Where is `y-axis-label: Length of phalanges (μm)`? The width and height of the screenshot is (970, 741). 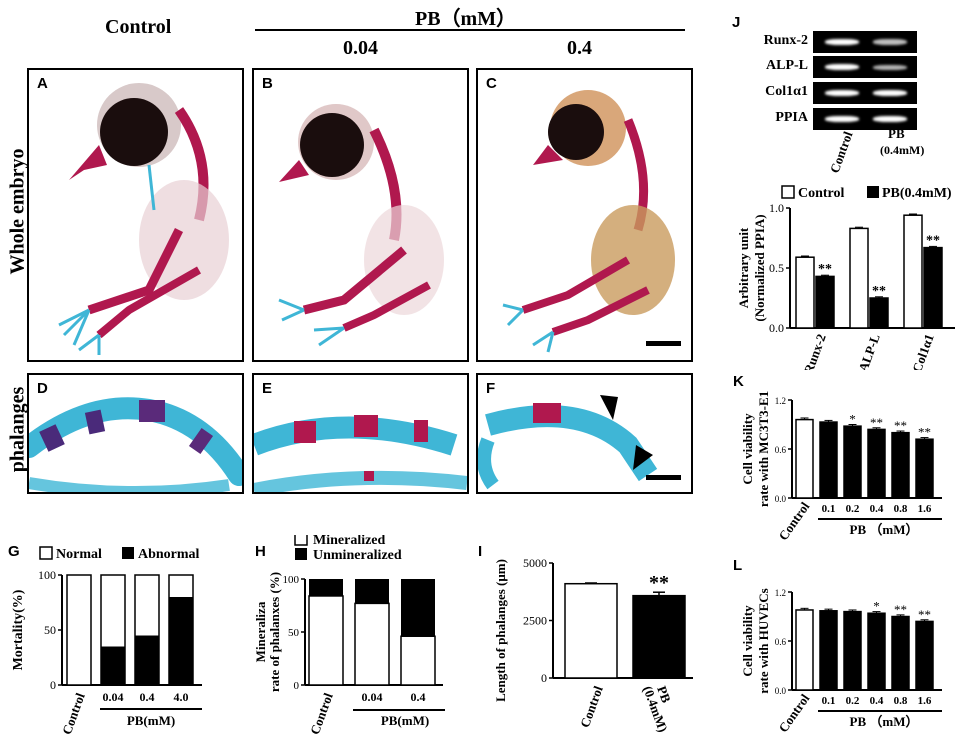 y-axis-label: Length of phalanges (μm) is located at coordinates (500, 630).